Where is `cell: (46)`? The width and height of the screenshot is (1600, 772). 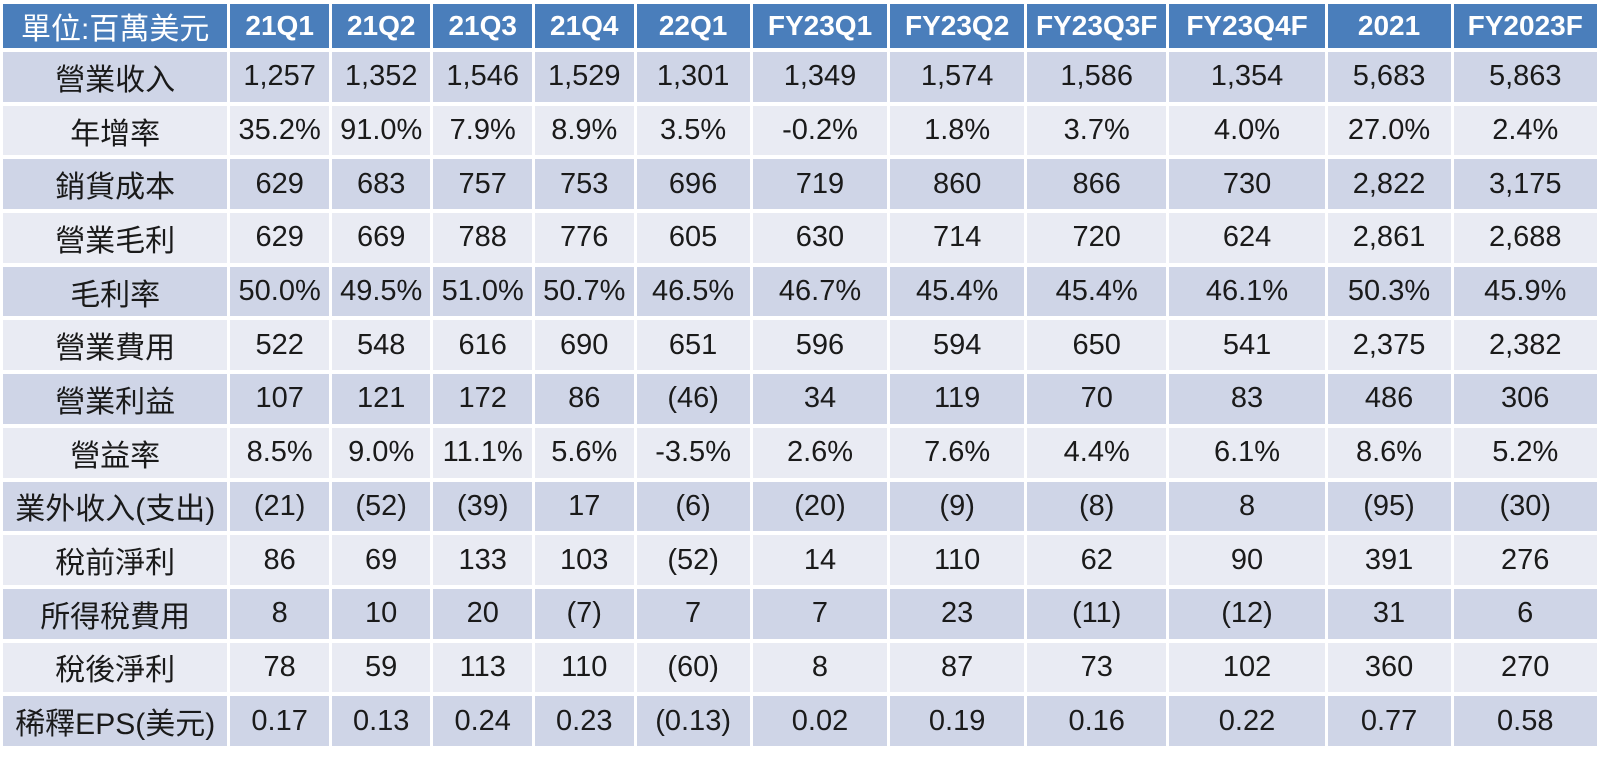 cell: (46) is located at coordinates (693, 399).